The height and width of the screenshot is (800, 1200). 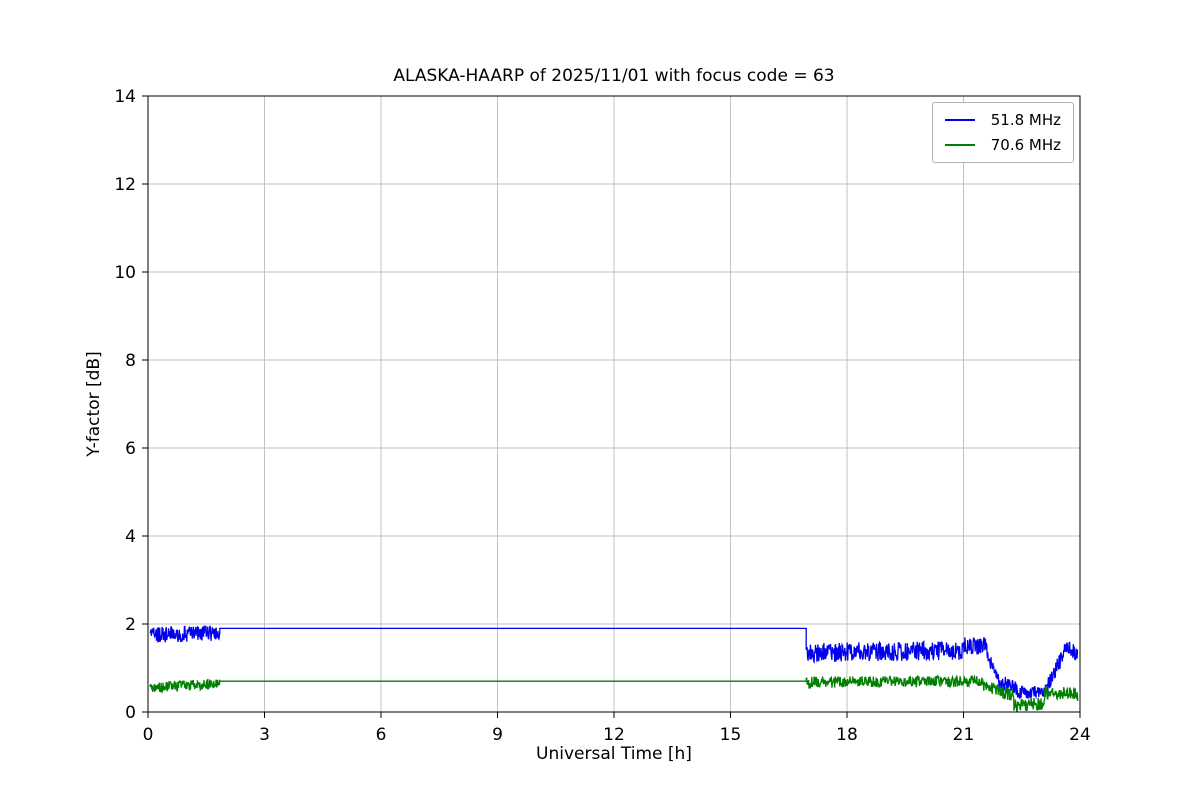 I want to click on y-tick-label: 4, so click(x=130, y=537).